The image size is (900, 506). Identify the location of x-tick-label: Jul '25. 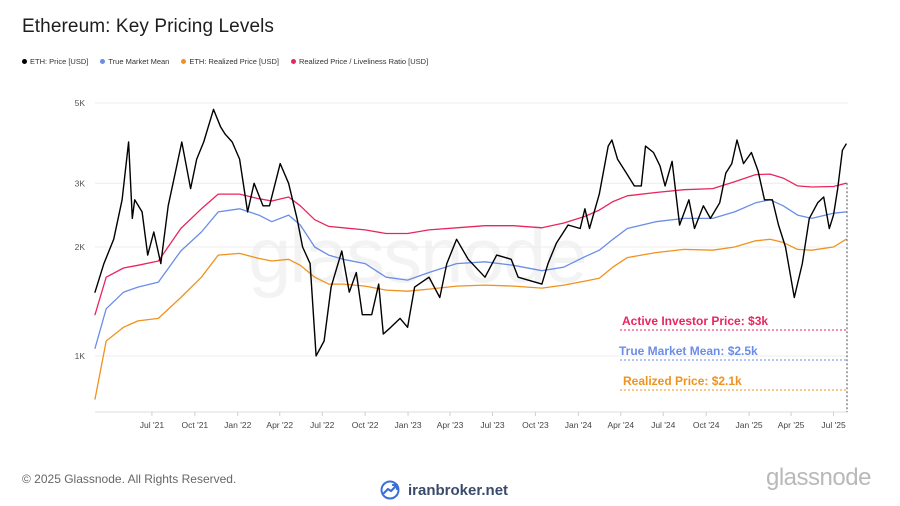
(833, 425).